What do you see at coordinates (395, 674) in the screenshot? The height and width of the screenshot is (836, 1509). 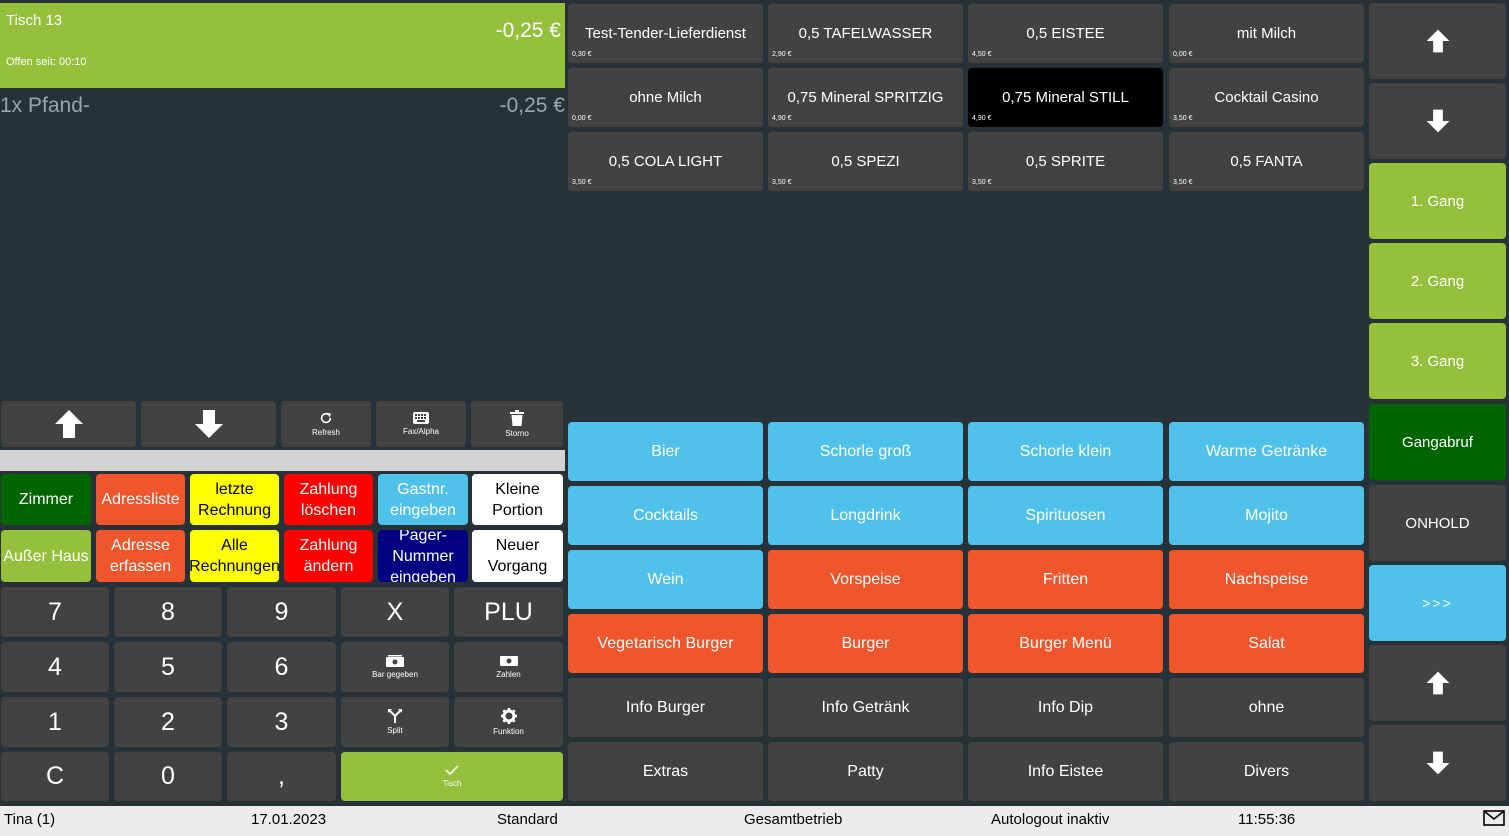 I see `bar-gegeben-label: Bar gegeben` at bounding box center [395, 674].